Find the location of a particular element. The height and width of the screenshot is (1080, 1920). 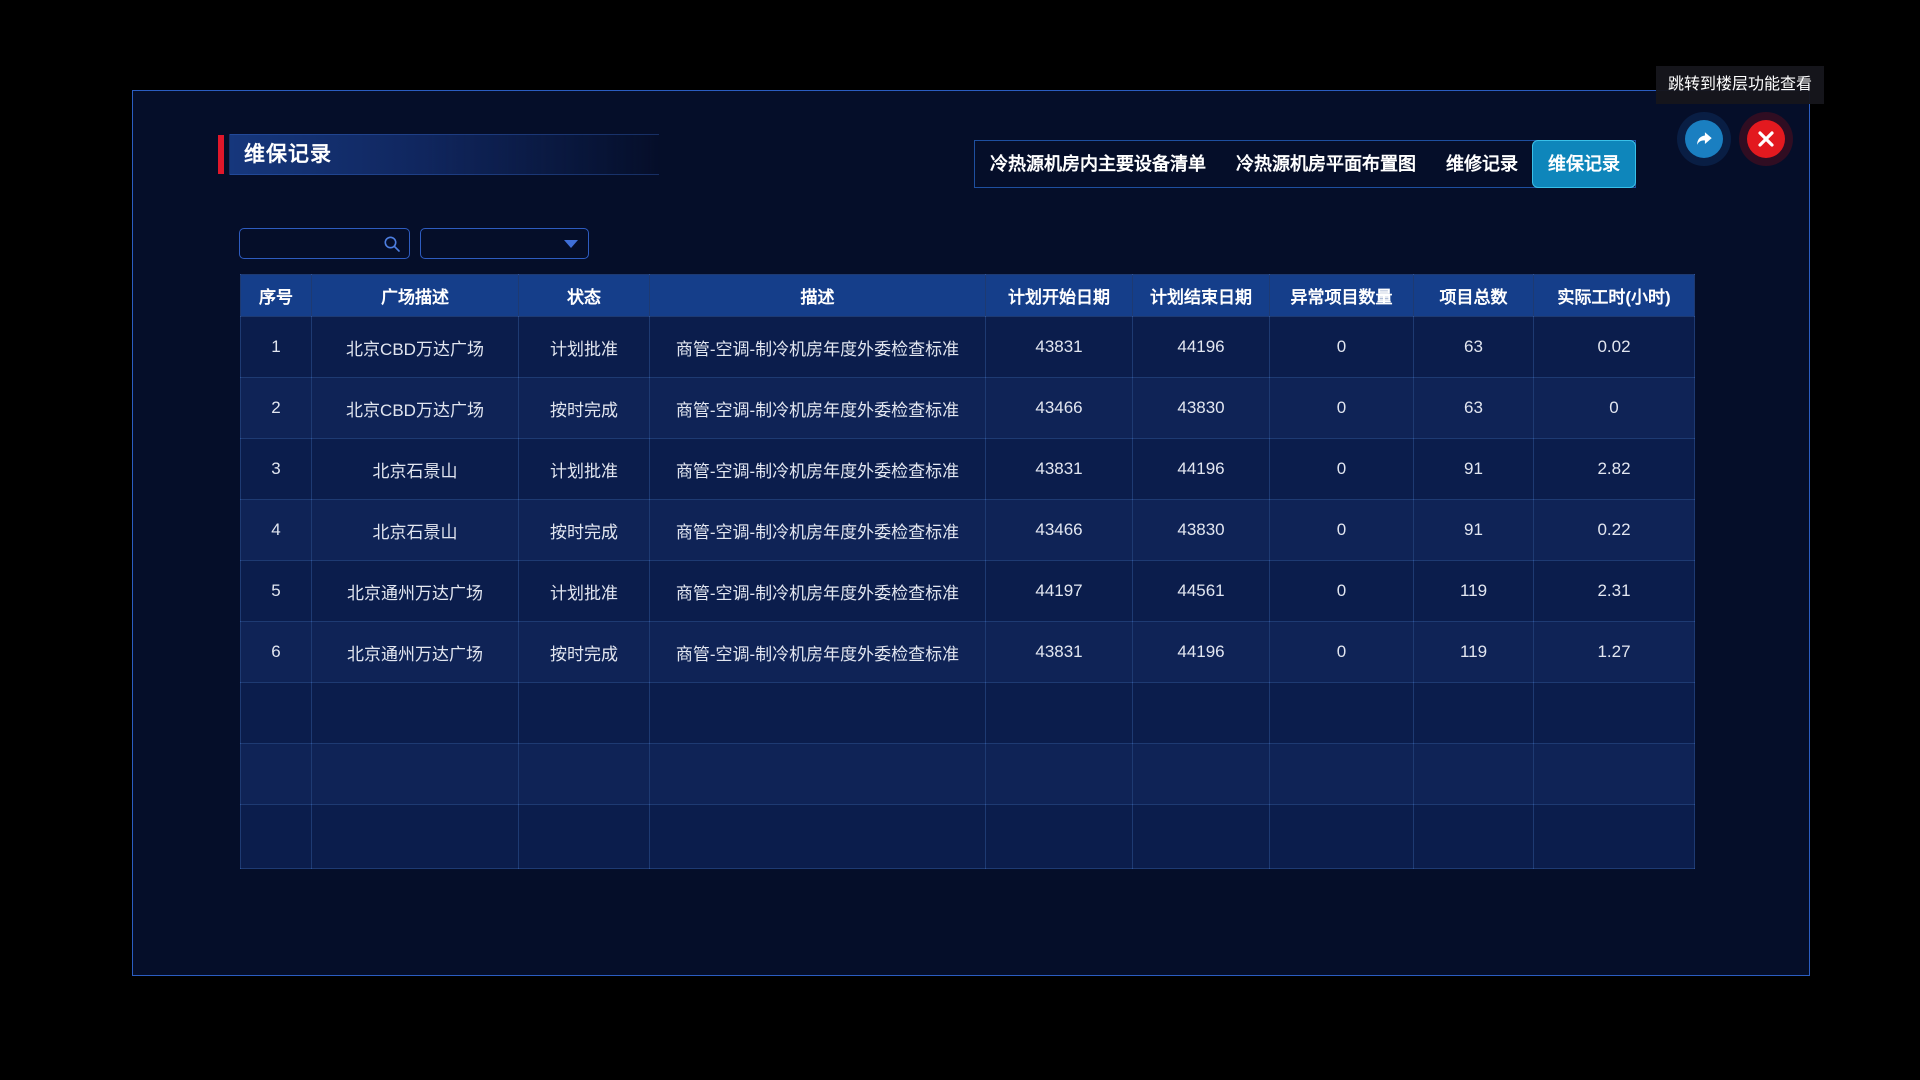

table-cell: 2.31 is located at coordinates (1614, 591).